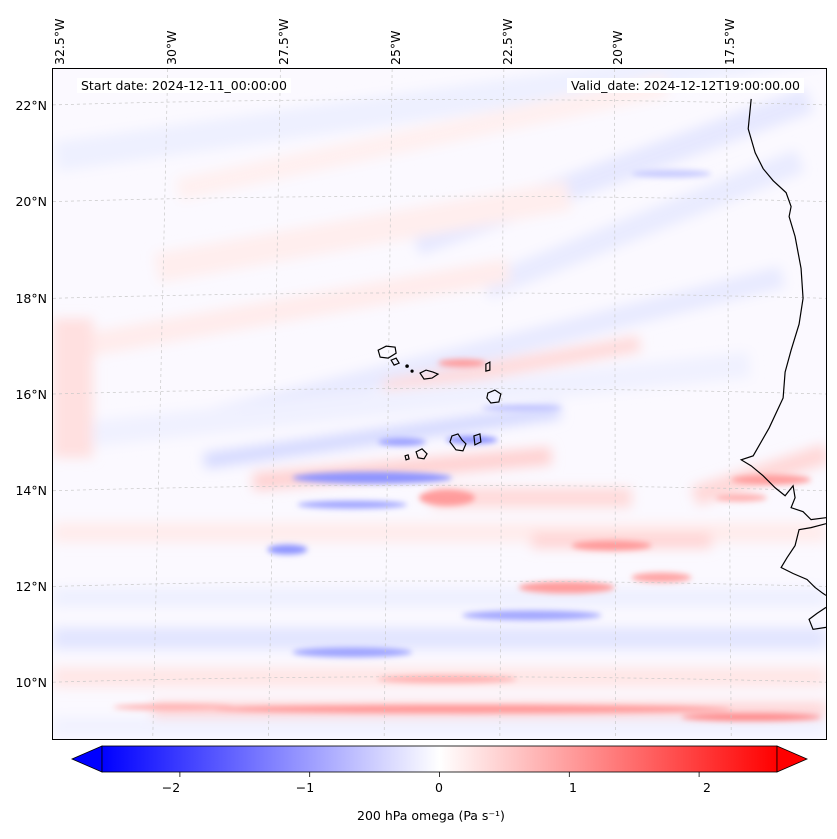  Describe the element at coordinates (488, 366) in the screenshot. I see `island-sal` at that location.